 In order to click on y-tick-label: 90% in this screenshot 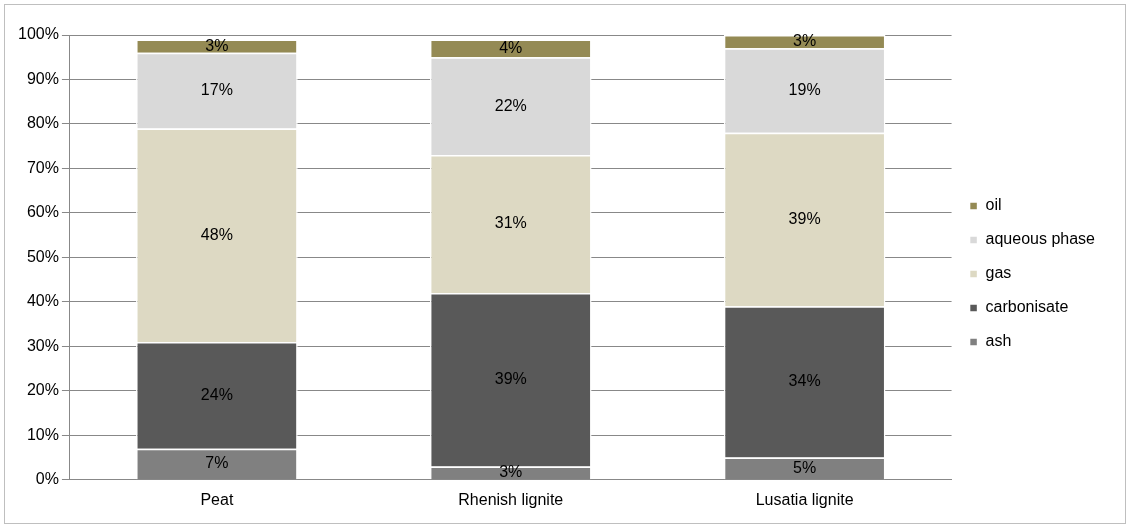, I will do `click(42, 78)`.